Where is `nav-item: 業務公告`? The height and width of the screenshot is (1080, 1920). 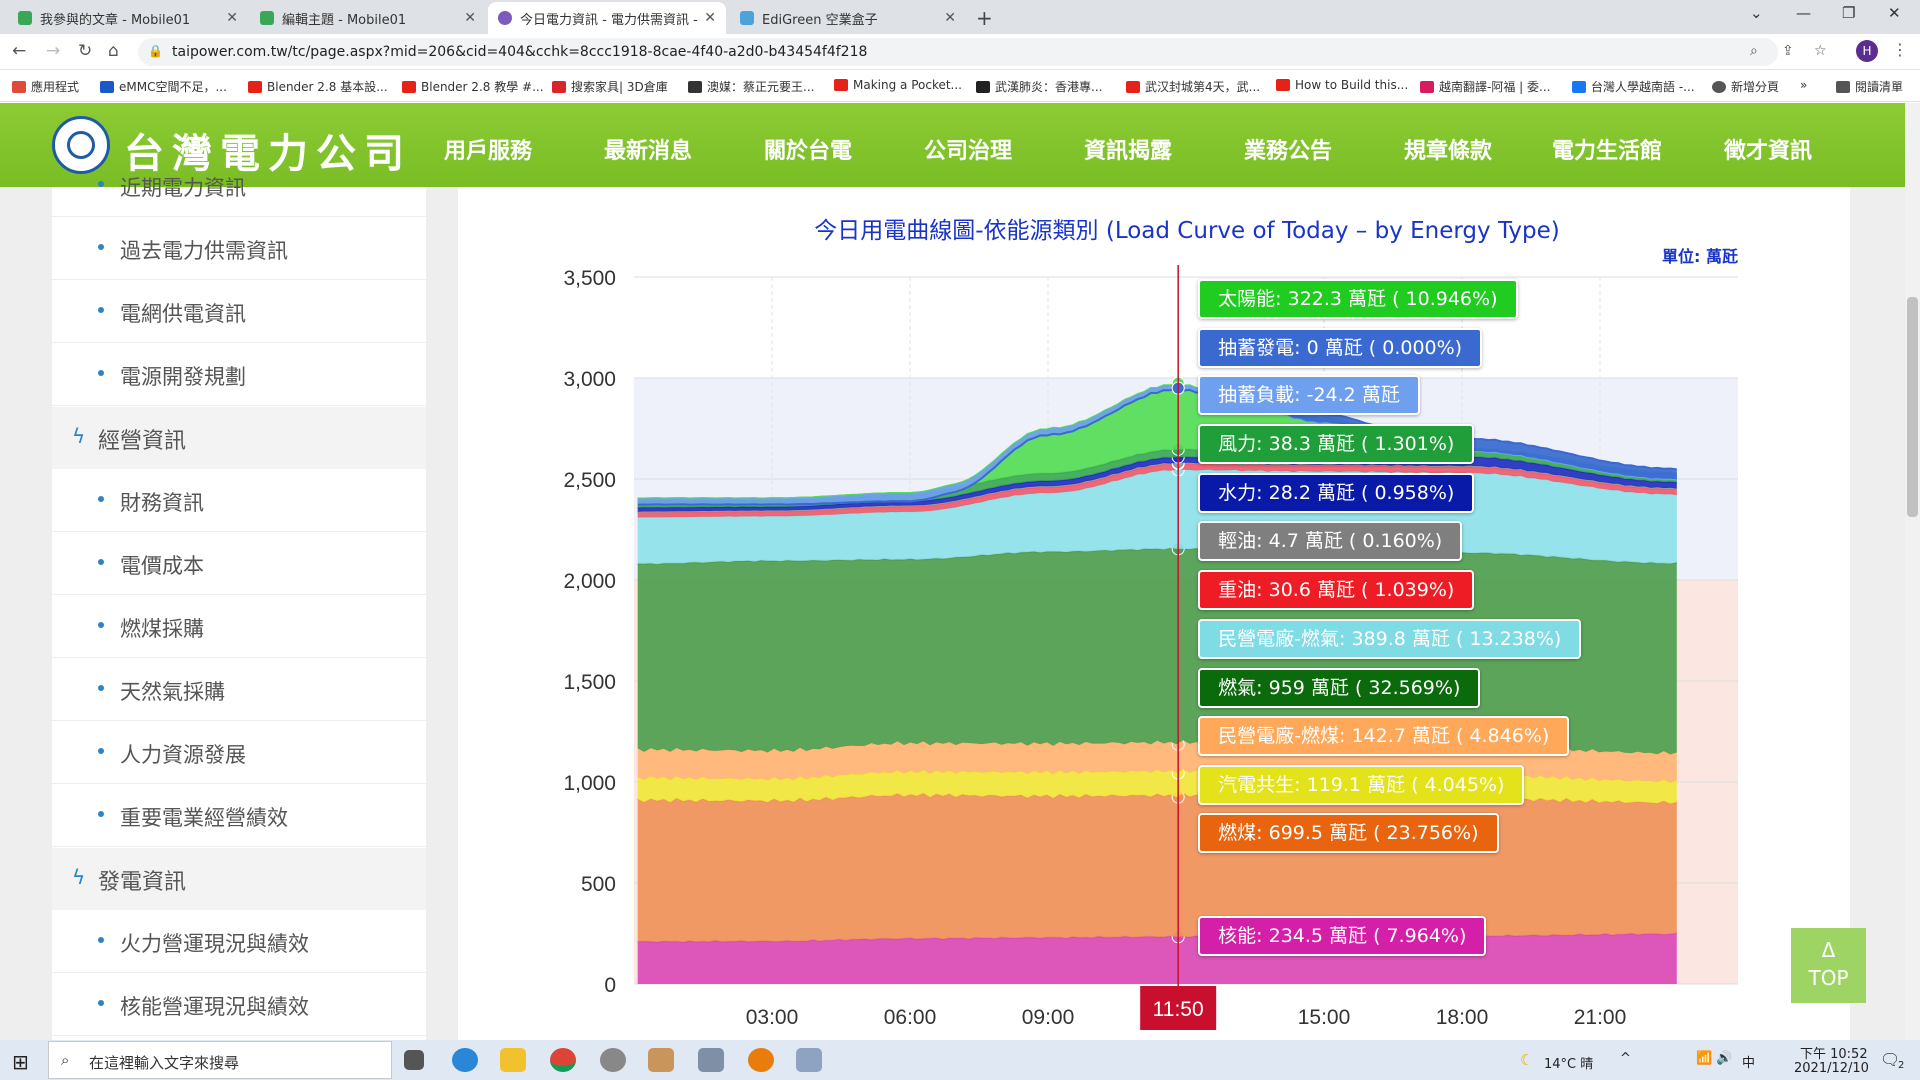
nav-item: 業務公告 is located at coordinates (1288, 151).